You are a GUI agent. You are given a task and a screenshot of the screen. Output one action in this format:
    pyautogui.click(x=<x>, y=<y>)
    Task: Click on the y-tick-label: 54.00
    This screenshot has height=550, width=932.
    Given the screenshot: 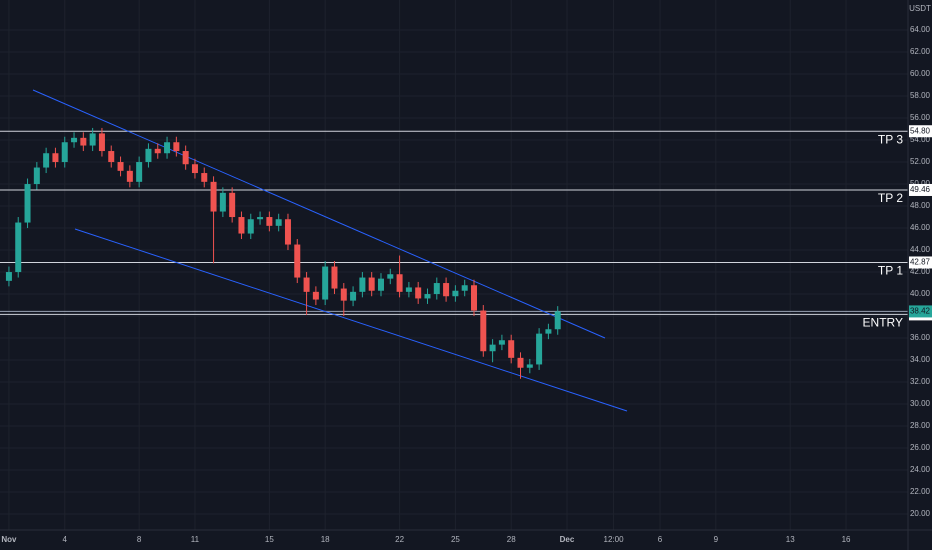 What is the action you would take?
    pyautogui.click(x=920, y=139)
    